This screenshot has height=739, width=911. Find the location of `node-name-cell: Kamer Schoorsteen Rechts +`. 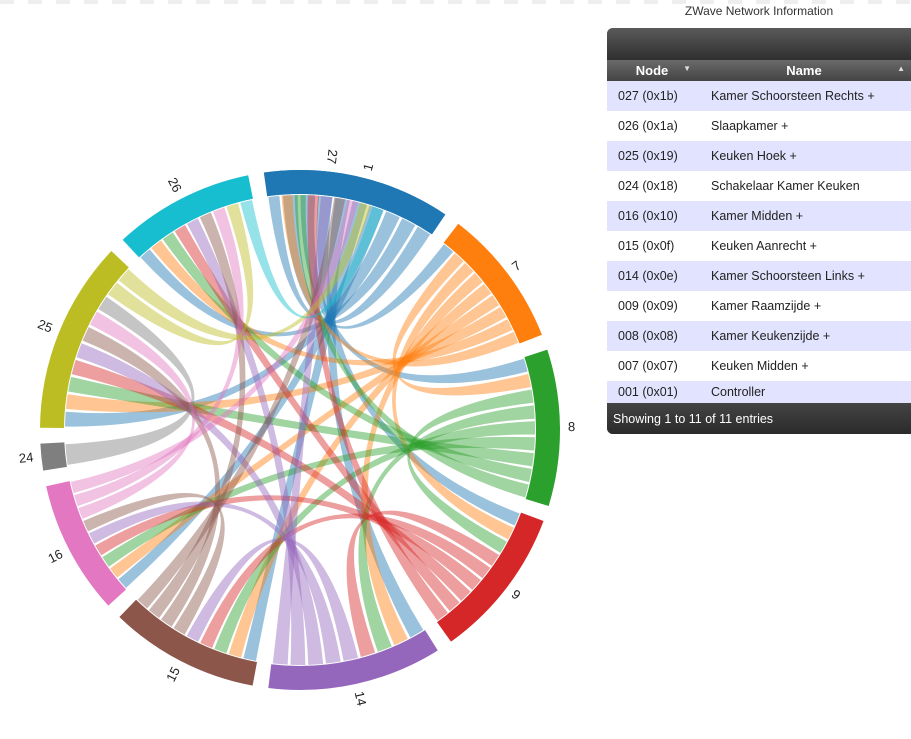

node-name-cell: Kamer Schoorsteen Rechts + is located at coordinates (804, 96).